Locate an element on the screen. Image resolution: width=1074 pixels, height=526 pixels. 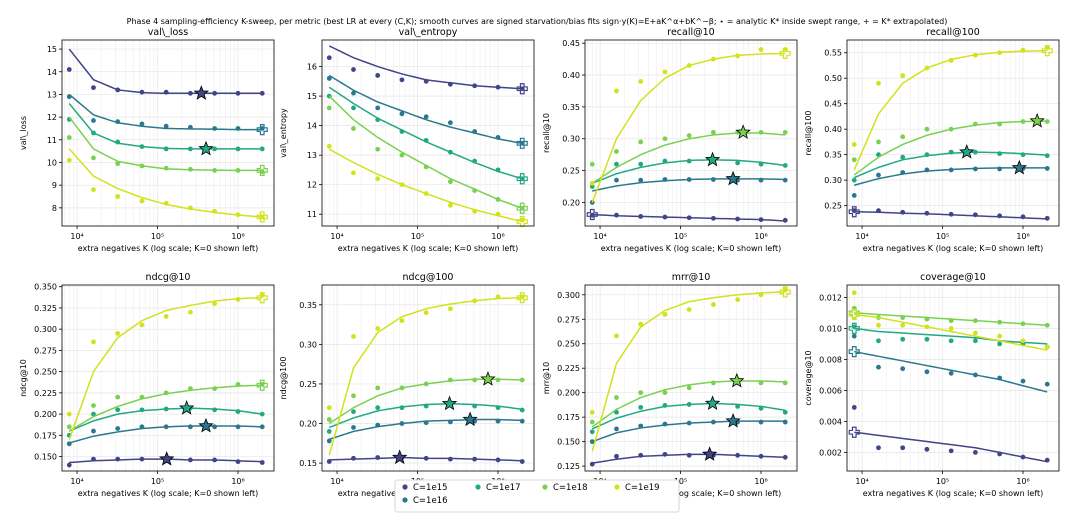
y-tick-label: 0.20 is located at coordinates (571, 202).